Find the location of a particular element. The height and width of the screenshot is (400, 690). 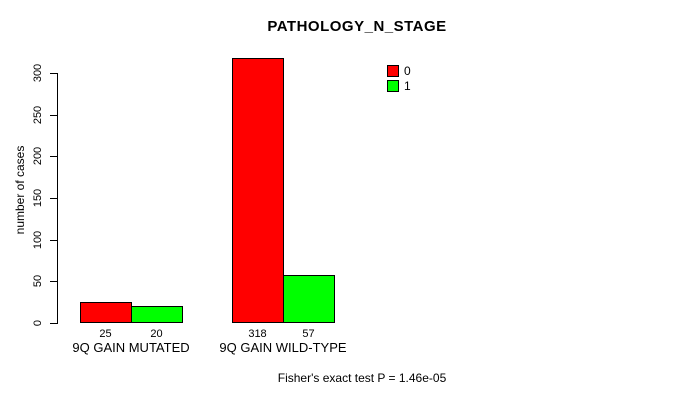

y-tick-label: 150 is located at coordinates (38, 198).